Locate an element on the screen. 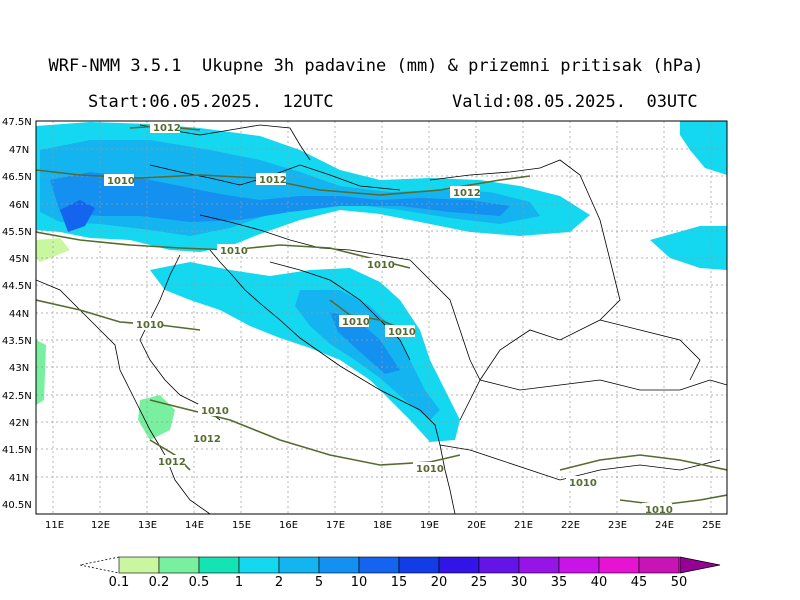  precip-ne-corner is located at coordinates (703, 148).